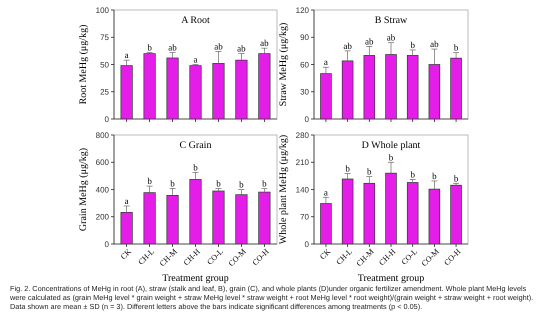 The image size is (554, 324). Describe the element at coordinates (303, 163) in the screenshot. I see `y-tick-label: 210` at that location.